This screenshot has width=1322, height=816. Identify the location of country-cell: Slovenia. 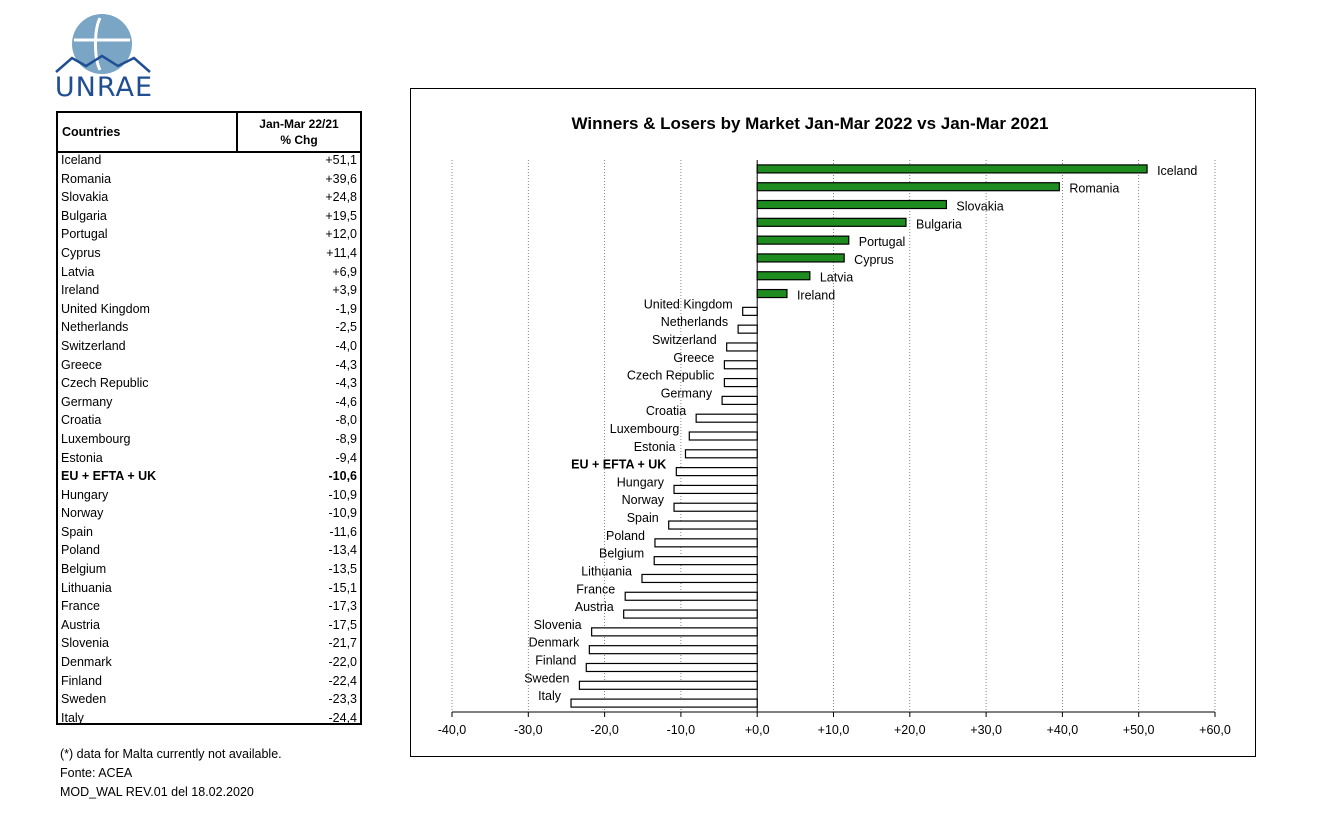
(85, 643).